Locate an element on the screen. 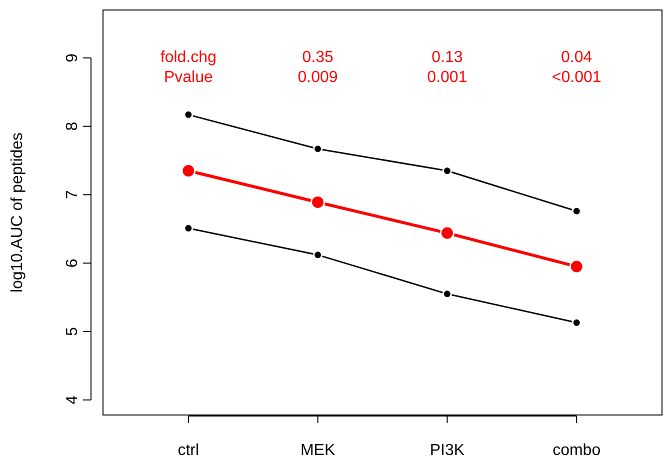 This screenshot has width=665, height=464. annotation: Pvalue is located at coordinates (188, 77).